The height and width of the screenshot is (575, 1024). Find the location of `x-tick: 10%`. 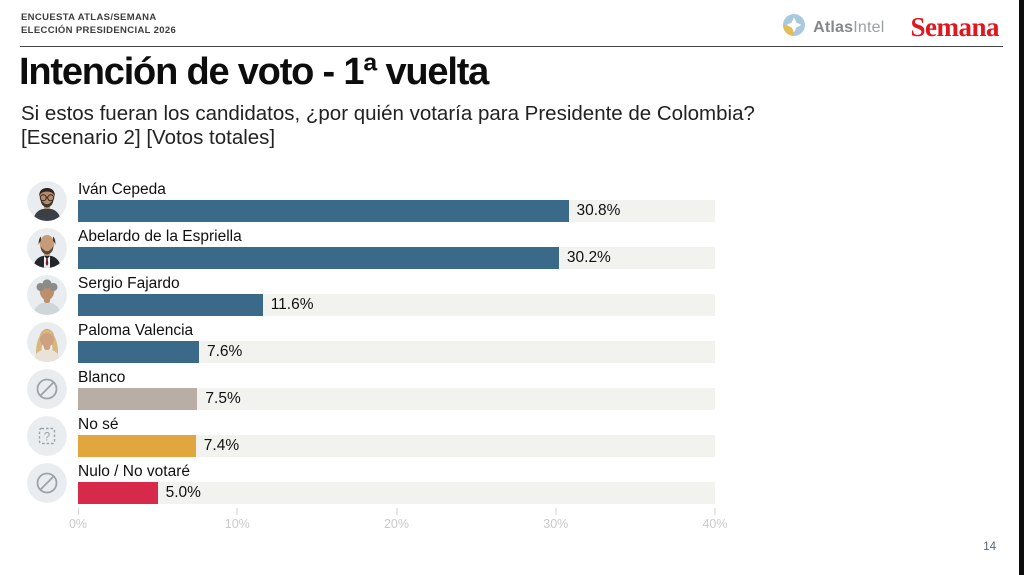

x-tick: 10% is located at coordinates (237, 519).